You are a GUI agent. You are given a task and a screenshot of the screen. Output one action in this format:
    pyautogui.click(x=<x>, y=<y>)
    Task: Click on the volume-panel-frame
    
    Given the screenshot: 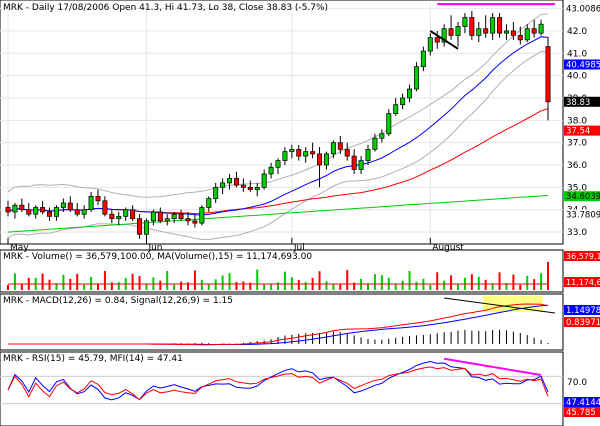 What is the action you would take?
    pyautogui.click(x=282, y=271)
    